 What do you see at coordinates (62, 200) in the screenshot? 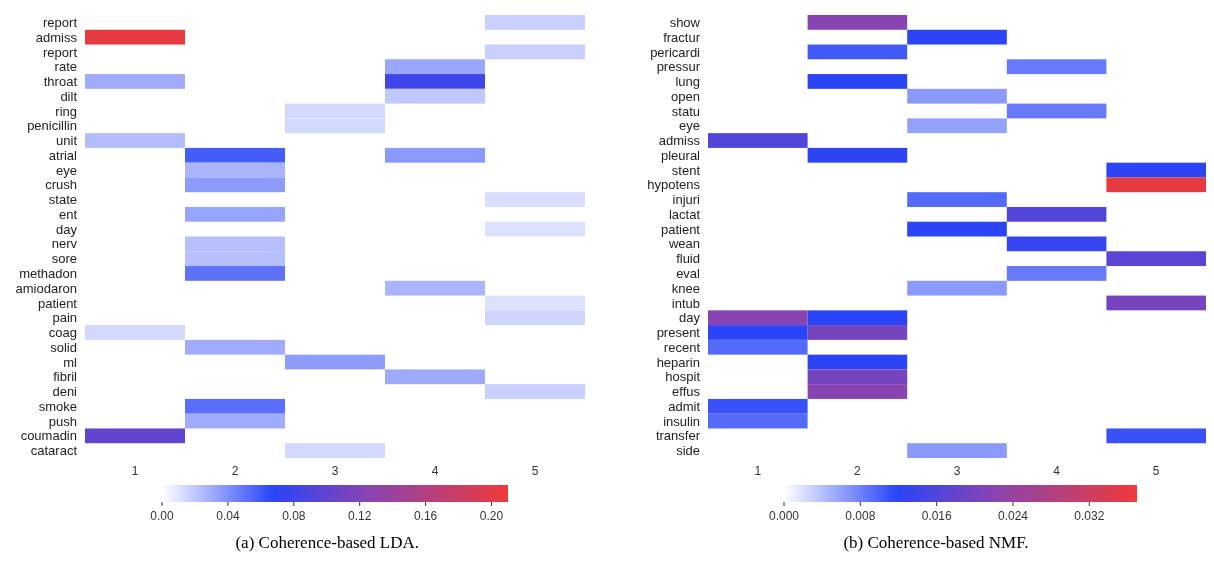
I see `y-tick-label: state` at bounding box center [62, 200].